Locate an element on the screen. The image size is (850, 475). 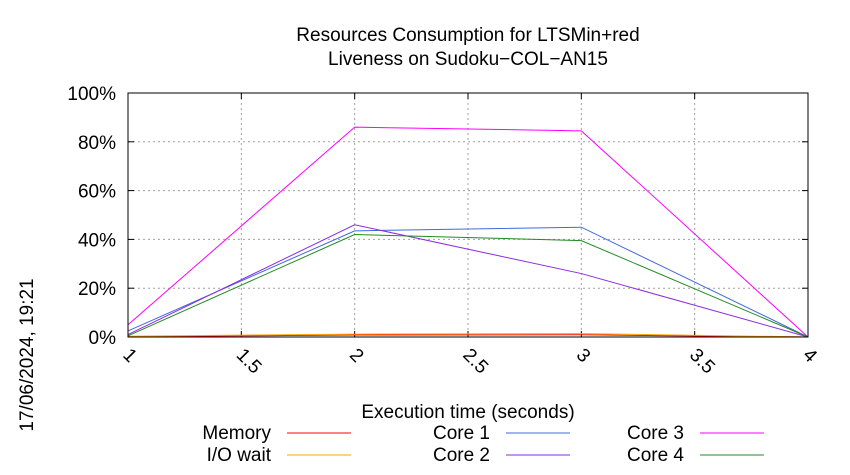
y-tick-label: 40% is located at coordinates (97, 240).